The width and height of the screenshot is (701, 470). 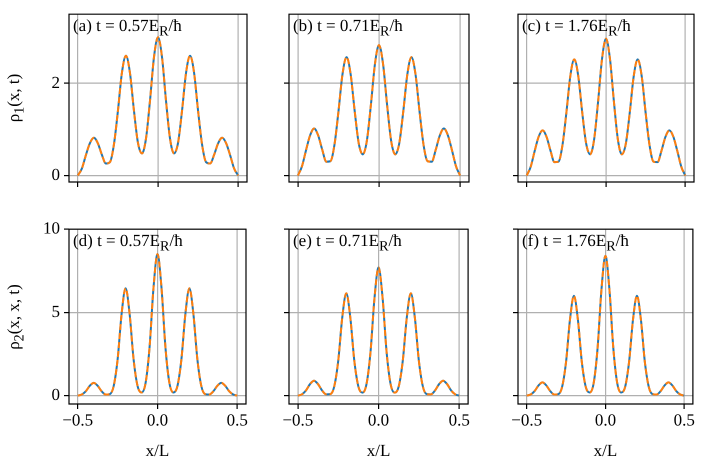 What do you see at coordinates (127, 28) in the screenshot?
I see `annotation: (a) t = 0.57E$_{R}$/ħ` at bounding box center [127, 28].